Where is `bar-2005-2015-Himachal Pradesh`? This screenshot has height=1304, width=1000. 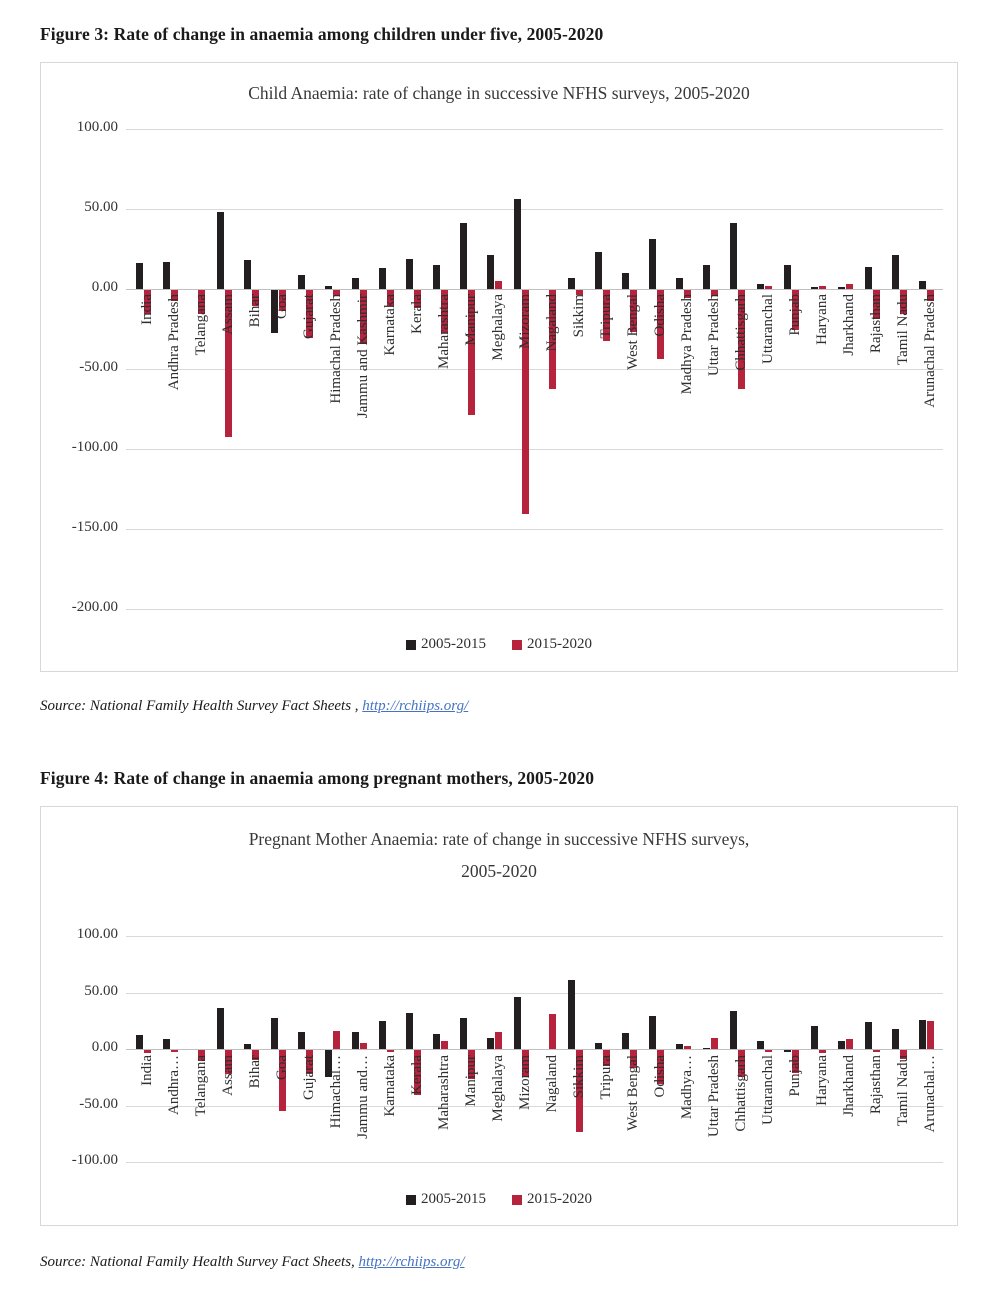 bar-2005-2015-Himachal Pradesh is located at coordinates (328, 287).